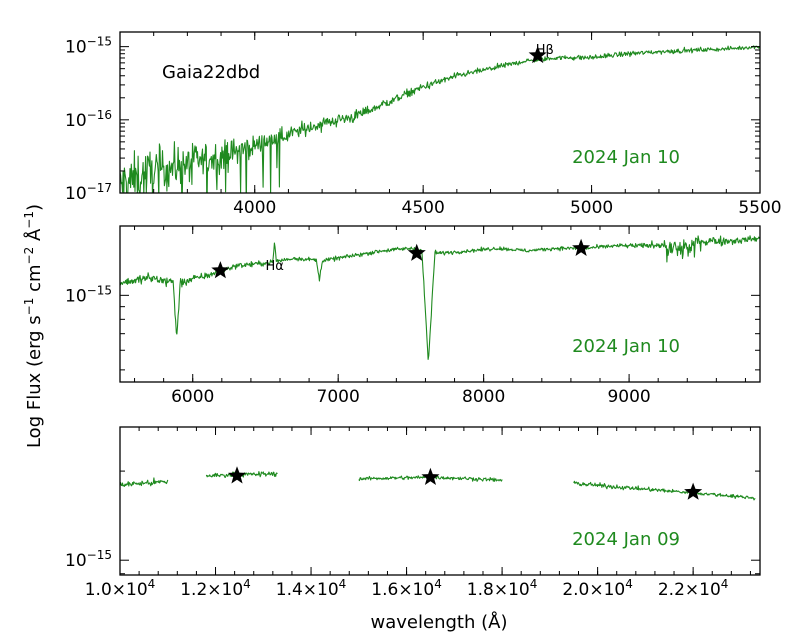  I want to click on x-tick-label: 1.8×10⁴, so click(502, 588).